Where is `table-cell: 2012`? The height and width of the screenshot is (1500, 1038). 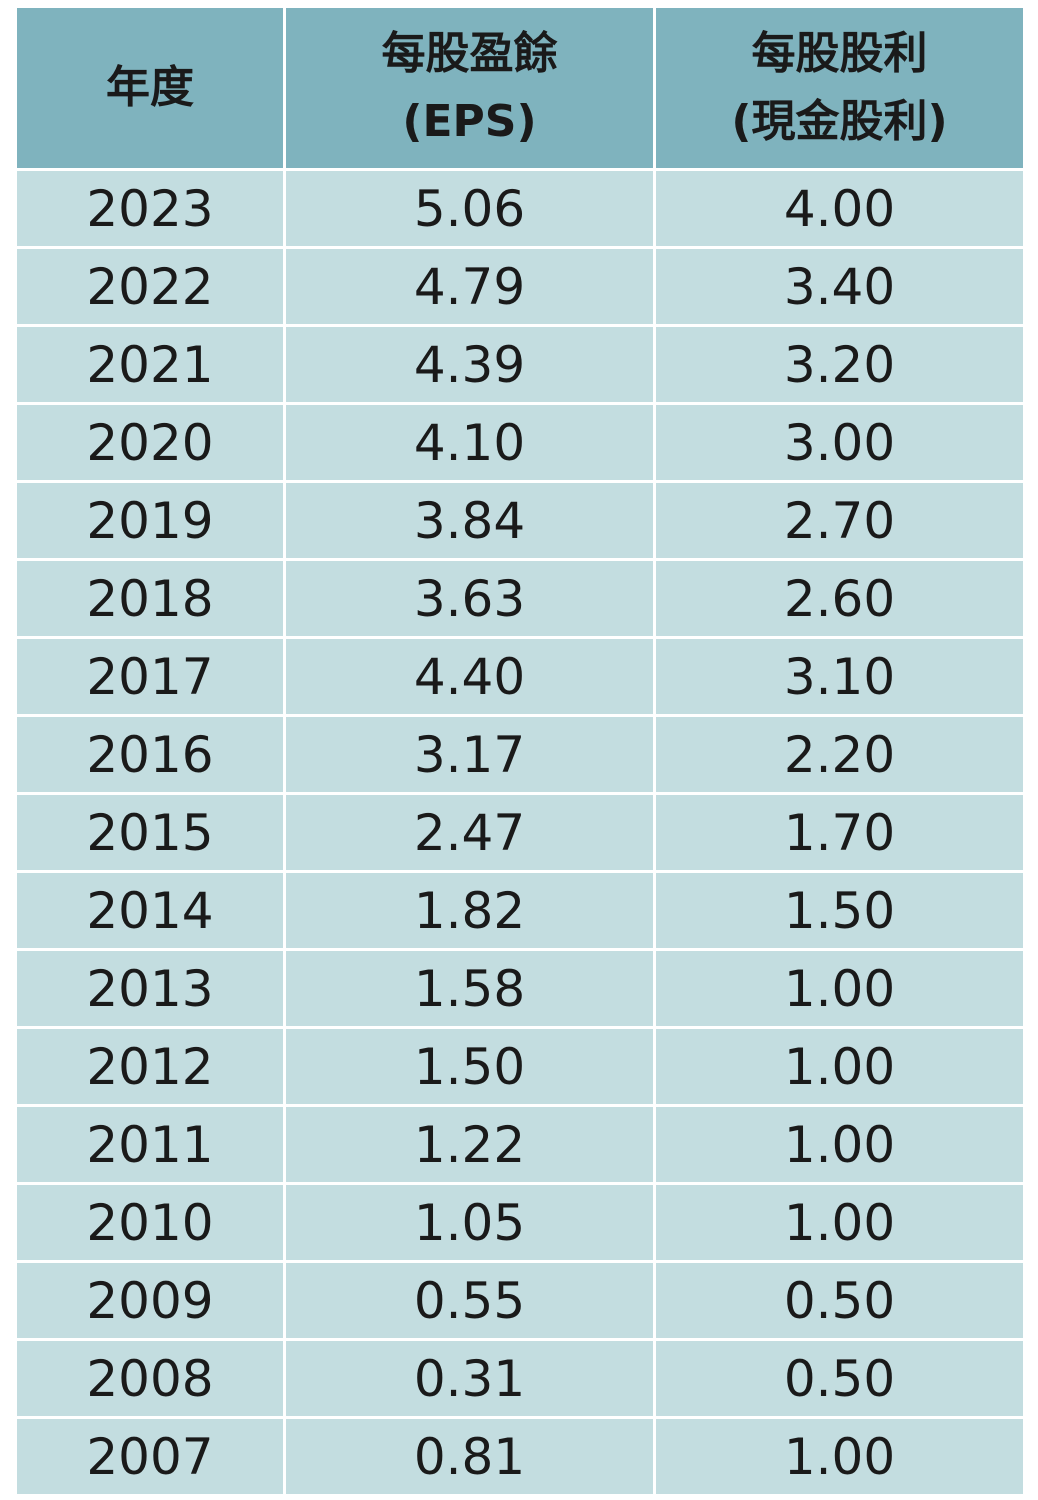
table-cell: 2012 is located at coordinates (150, 1066).